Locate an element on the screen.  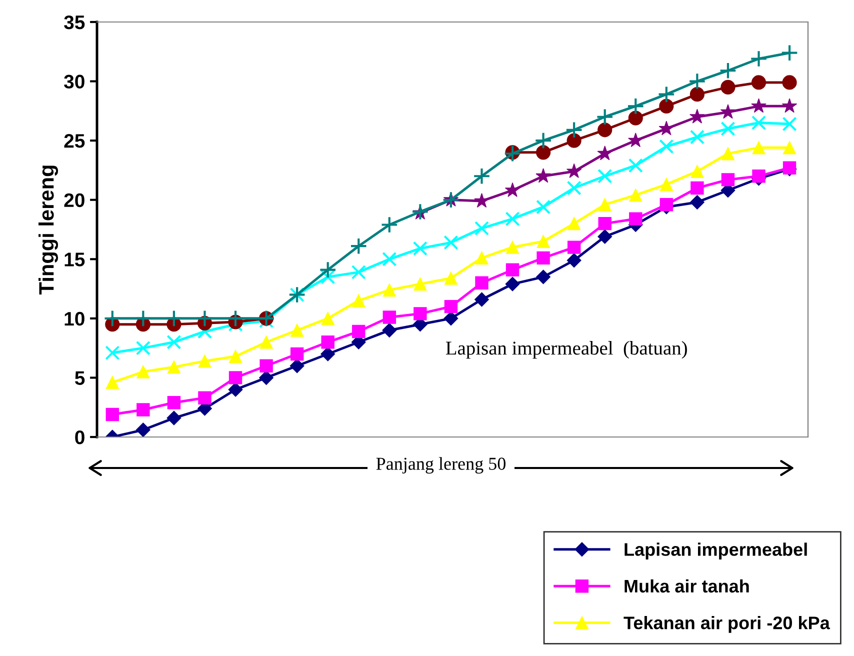
y-tick-label: 10 is located at coordinates (74, 319).